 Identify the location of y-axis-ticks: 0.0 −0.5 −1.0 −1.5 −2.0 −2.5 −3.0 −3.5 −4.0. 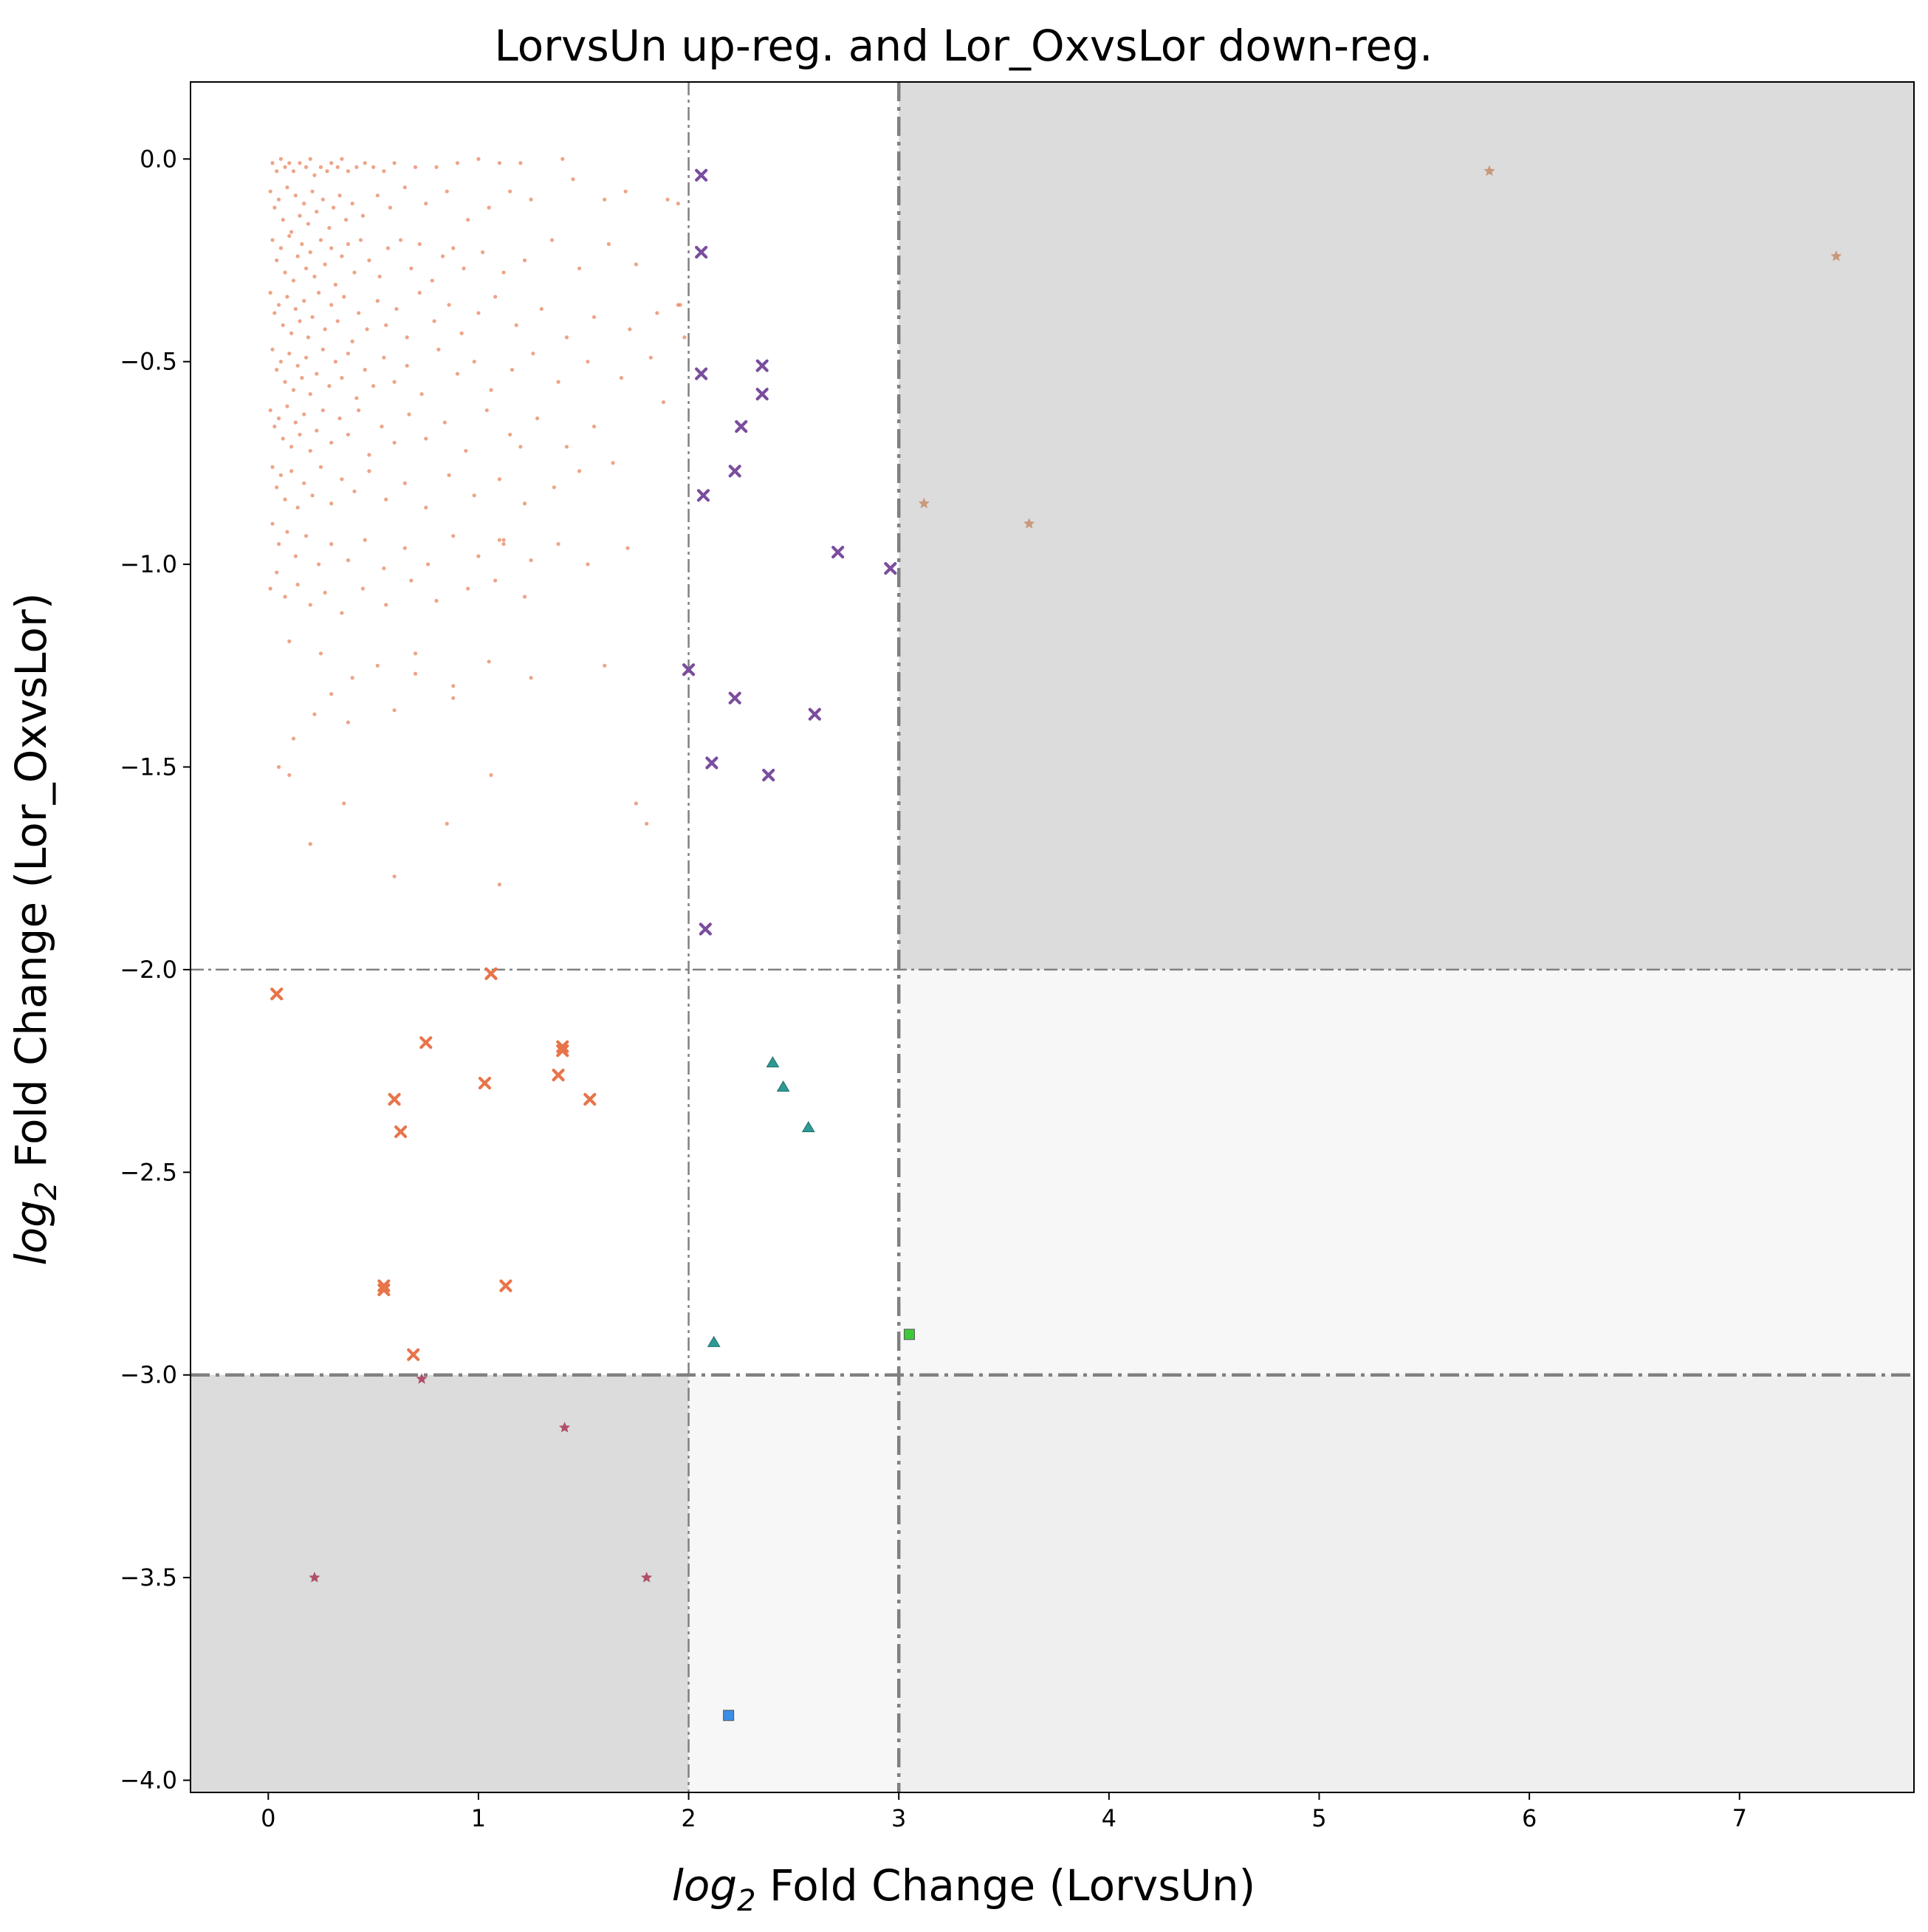
(155, 970).